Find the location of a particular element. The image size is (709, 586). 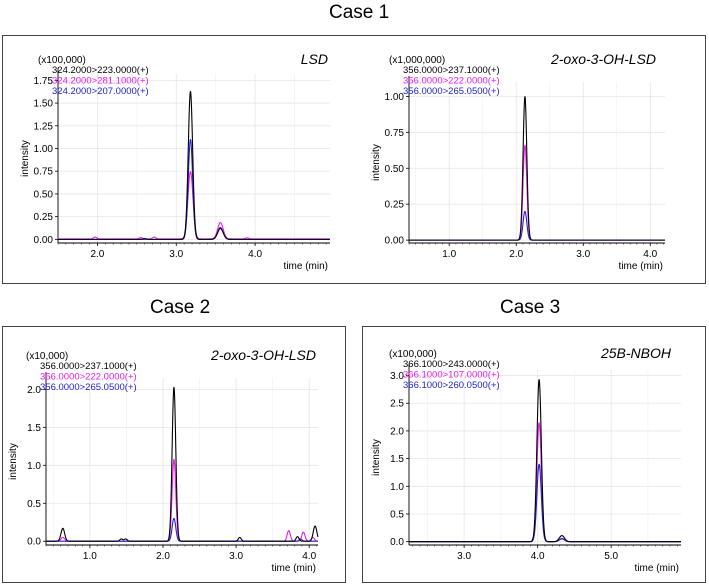

legend-entry: 366.1000>243.0000(+) is located at coordinates (451, 364).